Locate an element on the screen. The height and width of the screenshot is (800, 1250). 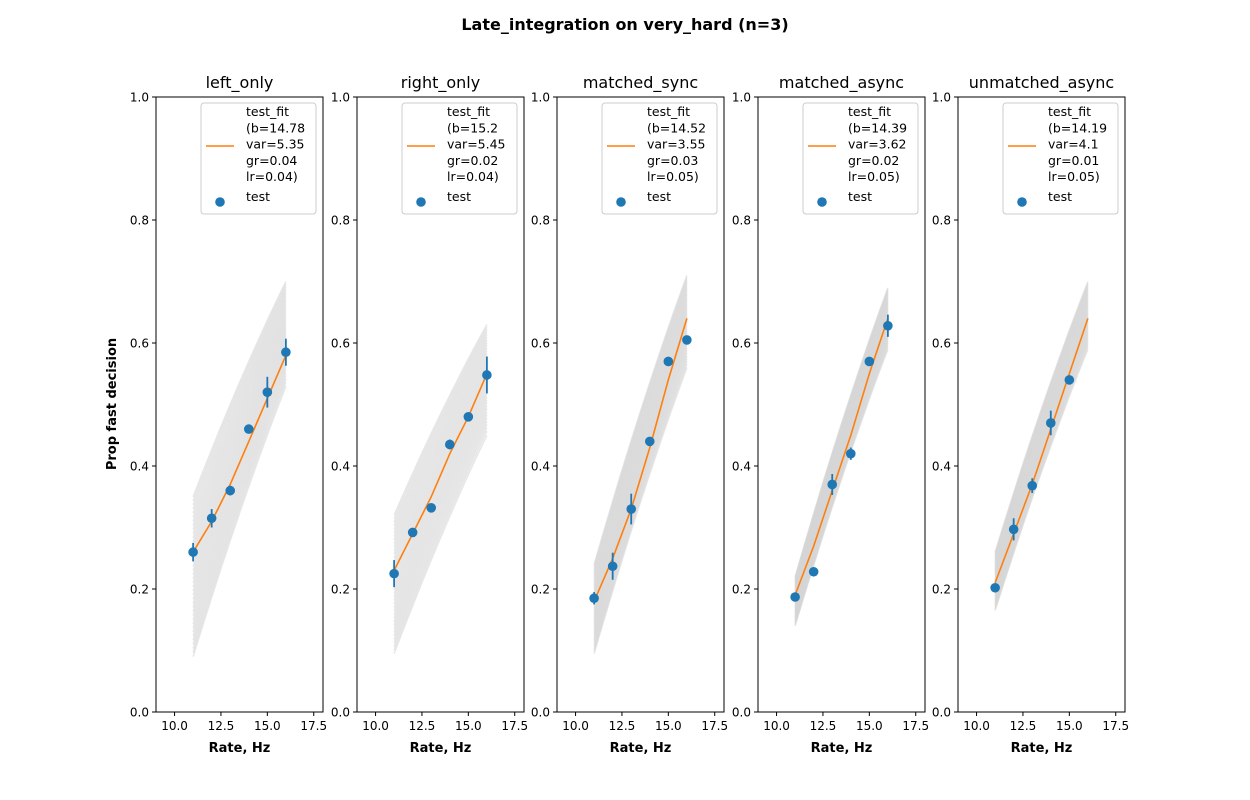
legend-fit-label: (b=14.19 is located at coordinates (1077, 127).